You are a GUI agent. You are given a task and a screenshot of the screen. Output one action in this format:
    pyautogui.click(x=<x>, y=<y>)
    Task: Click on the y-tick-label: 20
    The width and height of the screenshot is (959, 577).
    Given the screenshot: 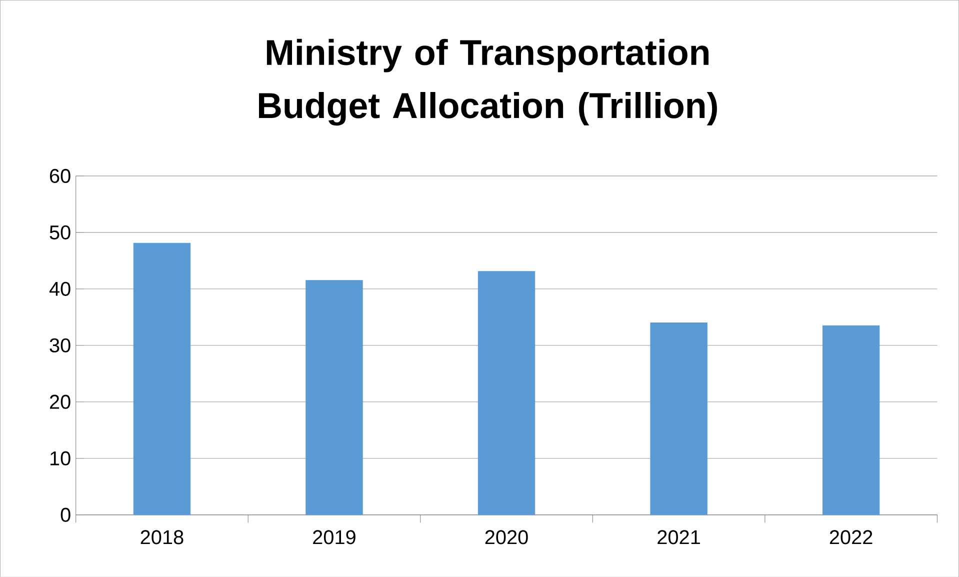 What is the action you would take?
    pyautogui.click(x=60, y=401)
    